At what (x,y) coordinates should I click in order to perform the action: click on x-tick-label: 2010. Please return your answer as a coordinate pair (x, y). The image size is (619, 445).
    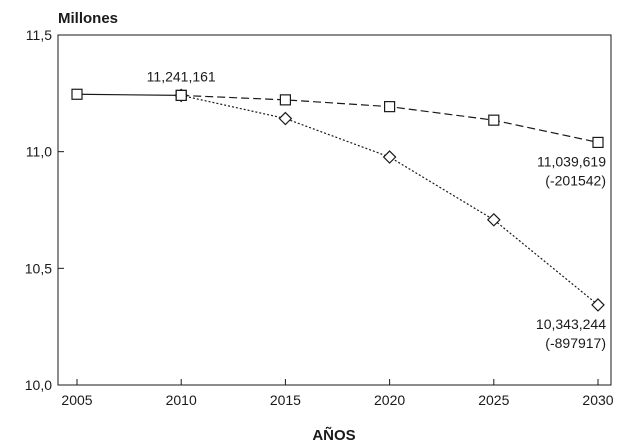
    Looking at the image, I should click on (181, 400).